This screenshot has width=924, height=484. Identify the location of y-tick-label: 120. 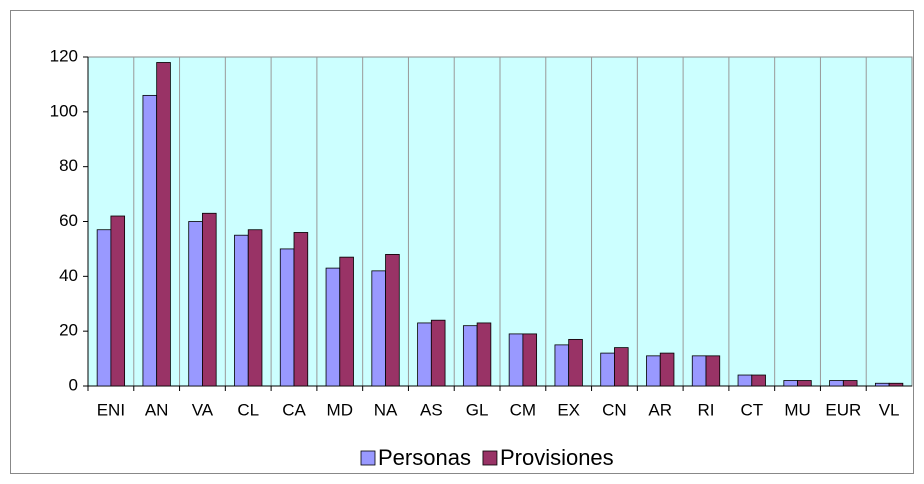
(64, 55).